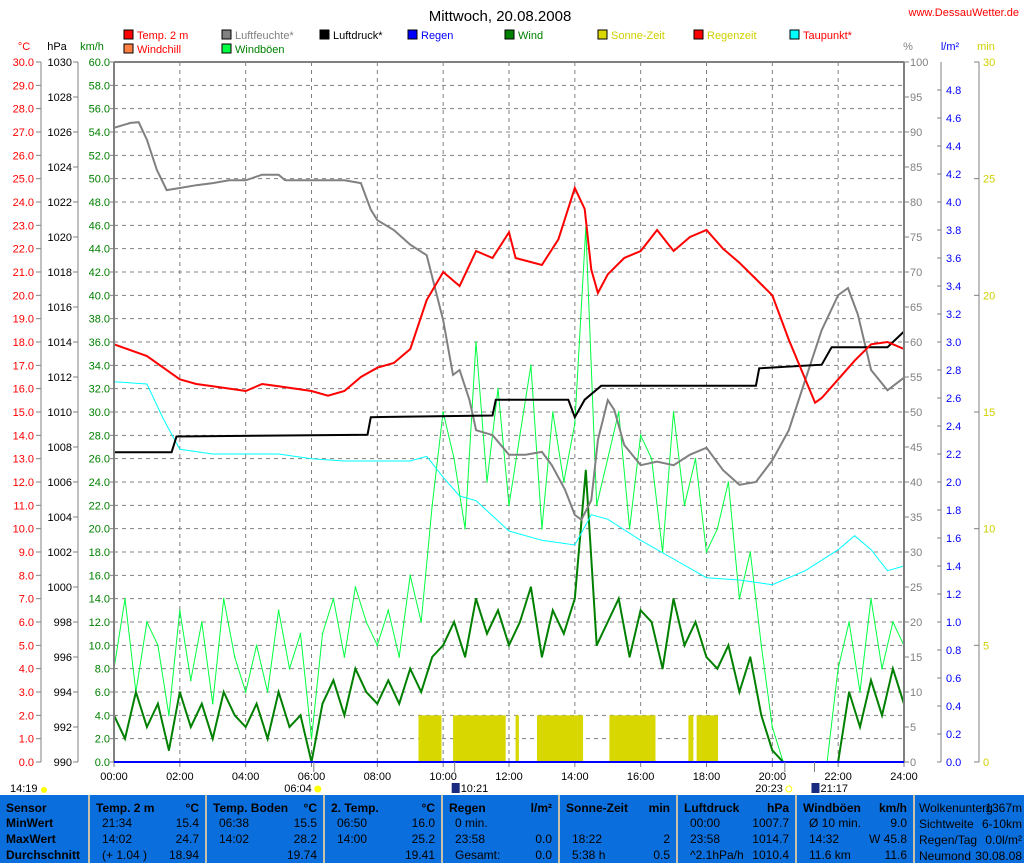  I want to click on temp-tick-label: 20.0, so click(23, 296).